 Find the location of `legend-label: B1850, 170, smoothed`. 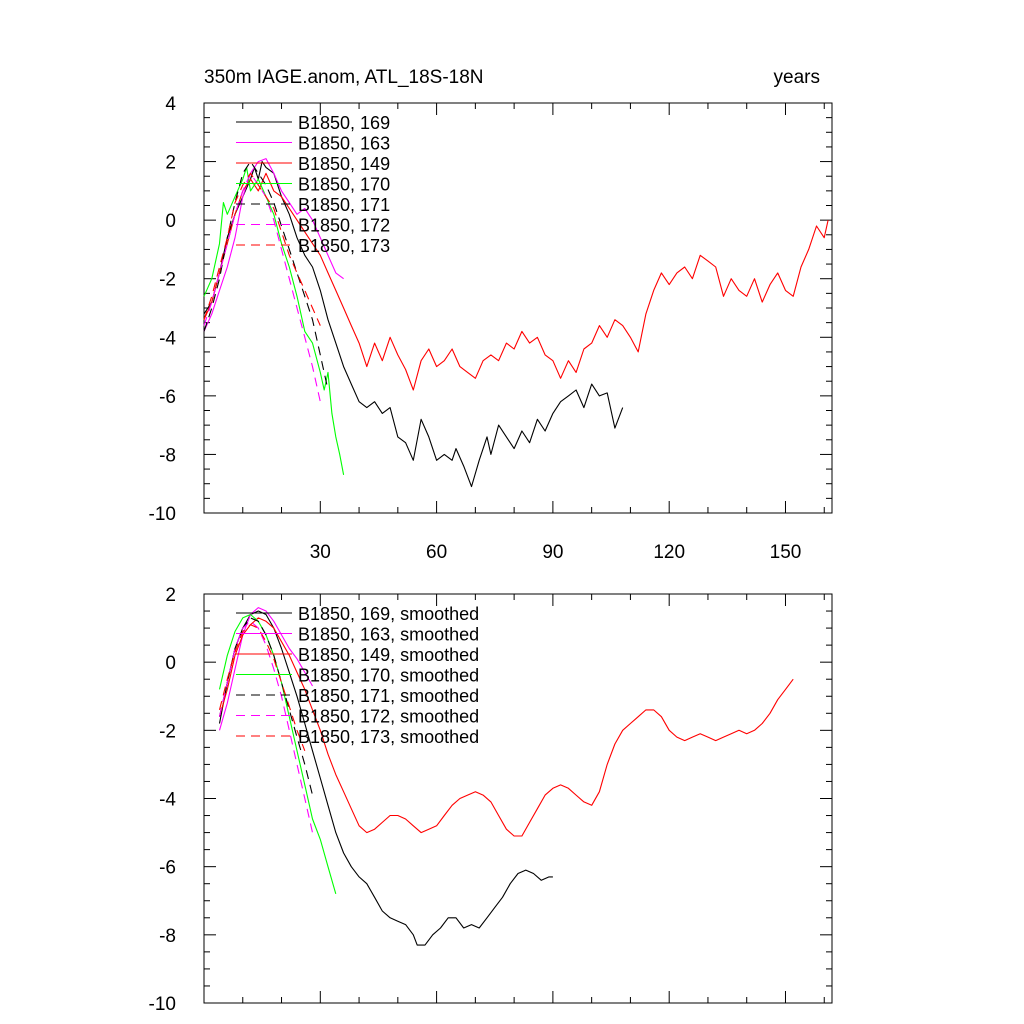

legend-label: B1850, 170, smoothed is located at coordinates (388, 676).